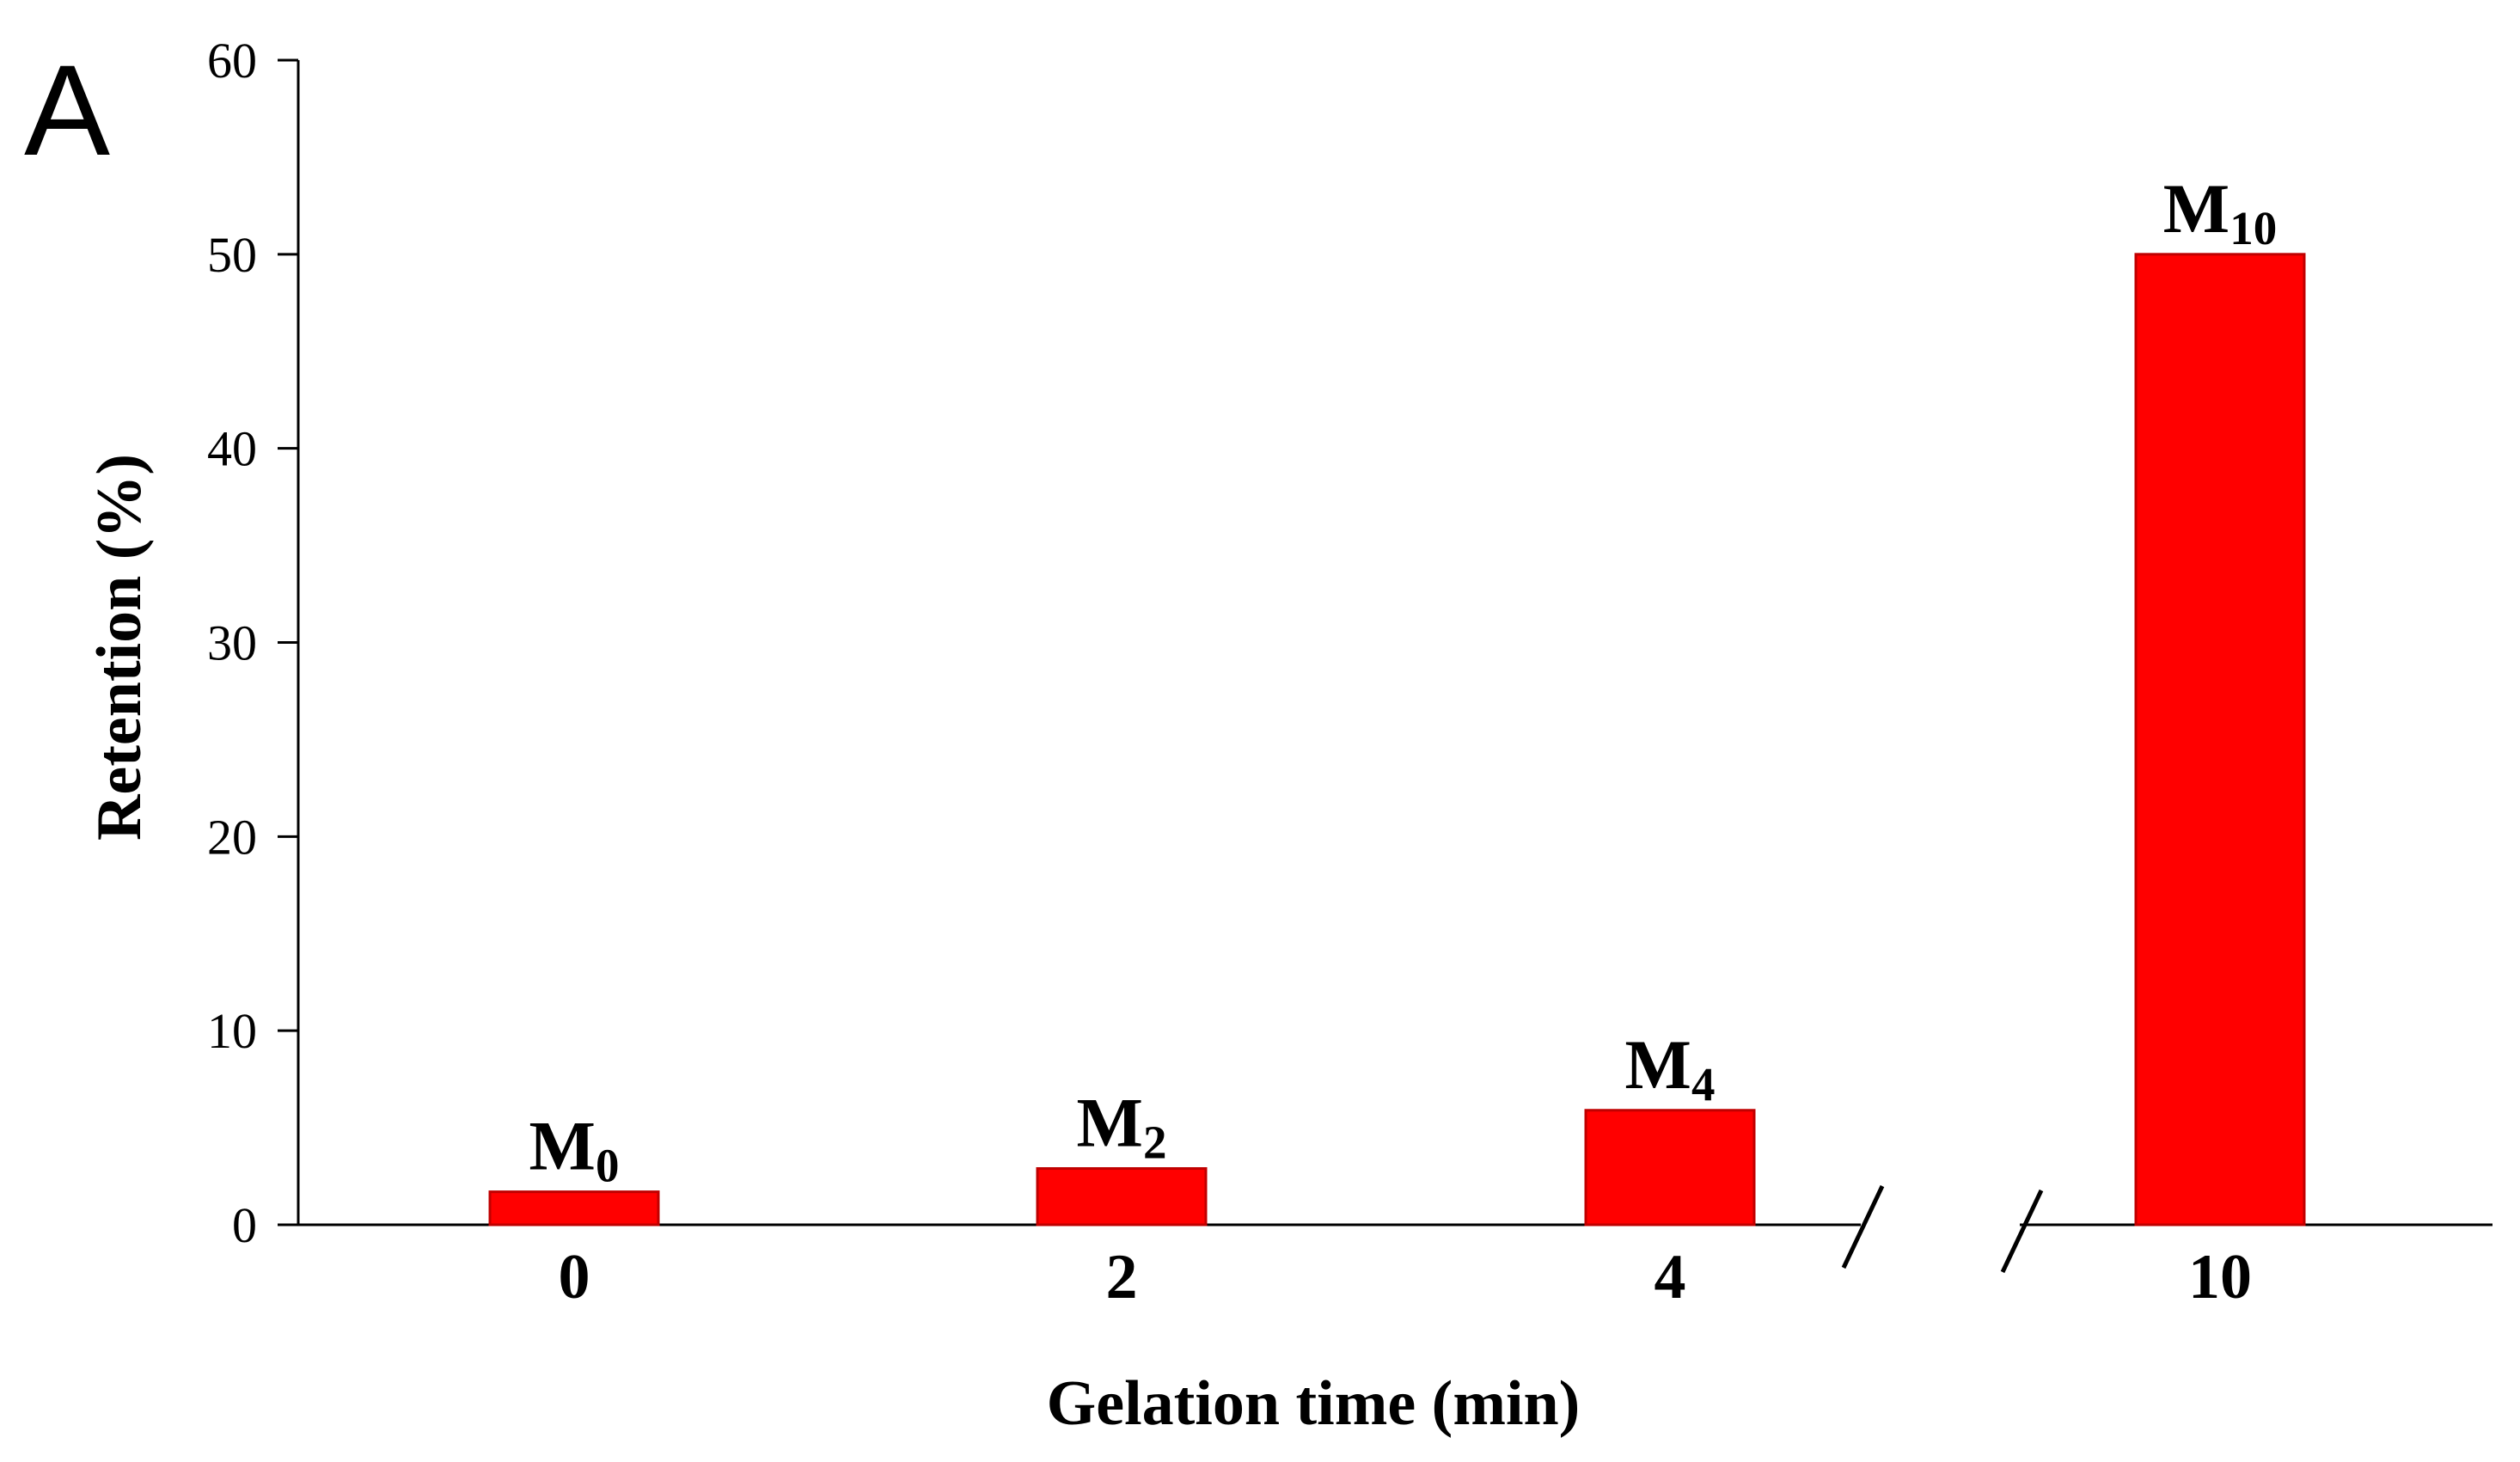  I want to click on x-tick-labels: 0 2 4 10, so click(1406, 1277).